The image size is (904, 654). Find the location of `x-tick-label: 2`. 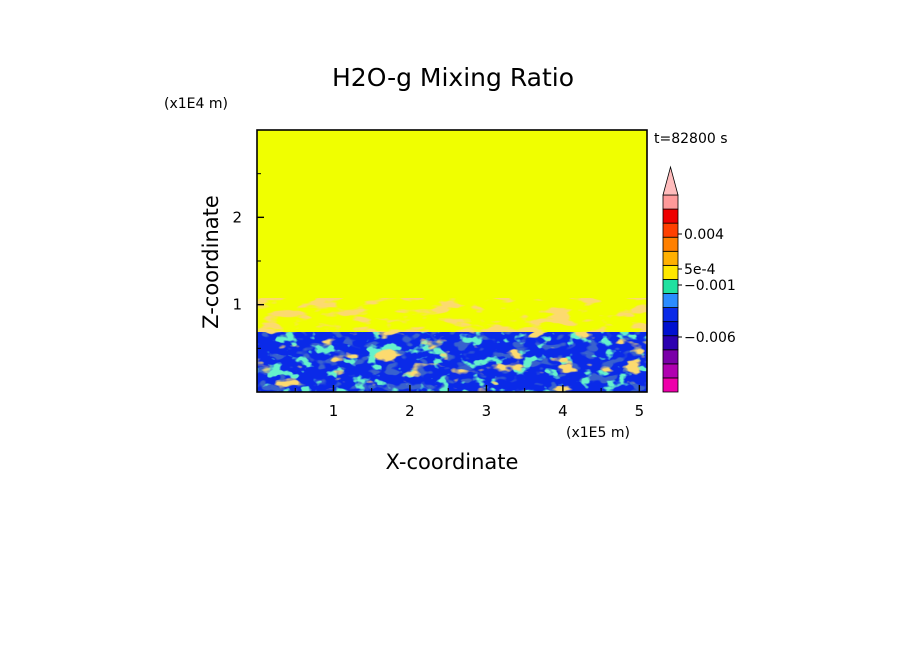

x-tick-label: 2 is located at coordinates (410, 411).